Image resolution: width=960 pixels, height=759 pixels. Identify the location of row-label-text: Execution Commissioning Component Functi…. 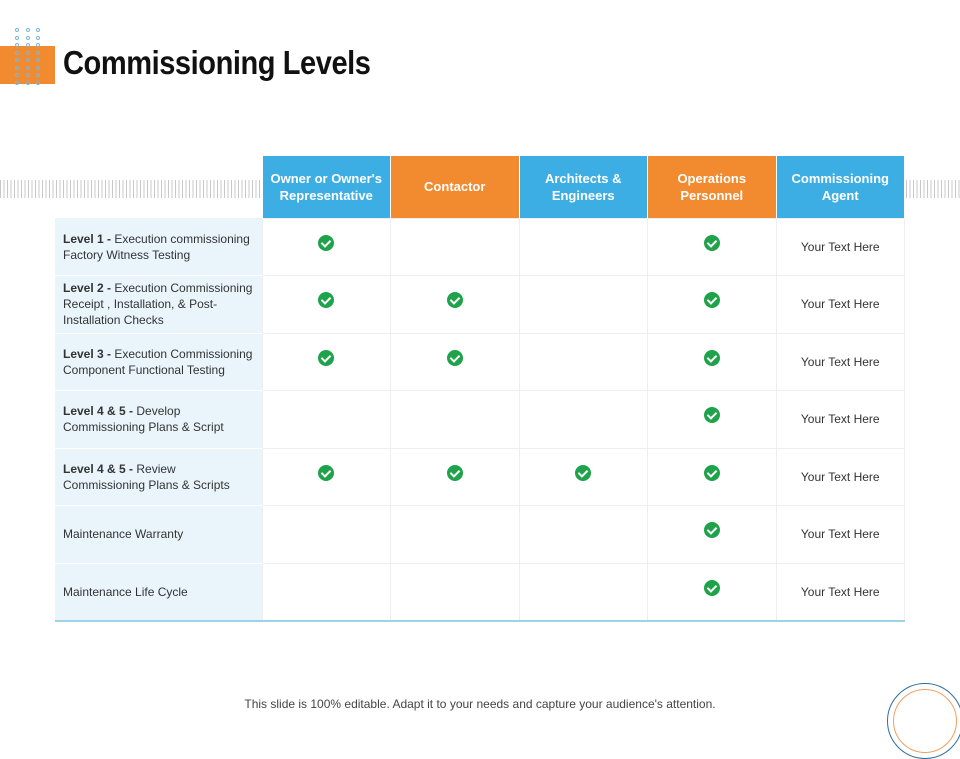
(158, 361).